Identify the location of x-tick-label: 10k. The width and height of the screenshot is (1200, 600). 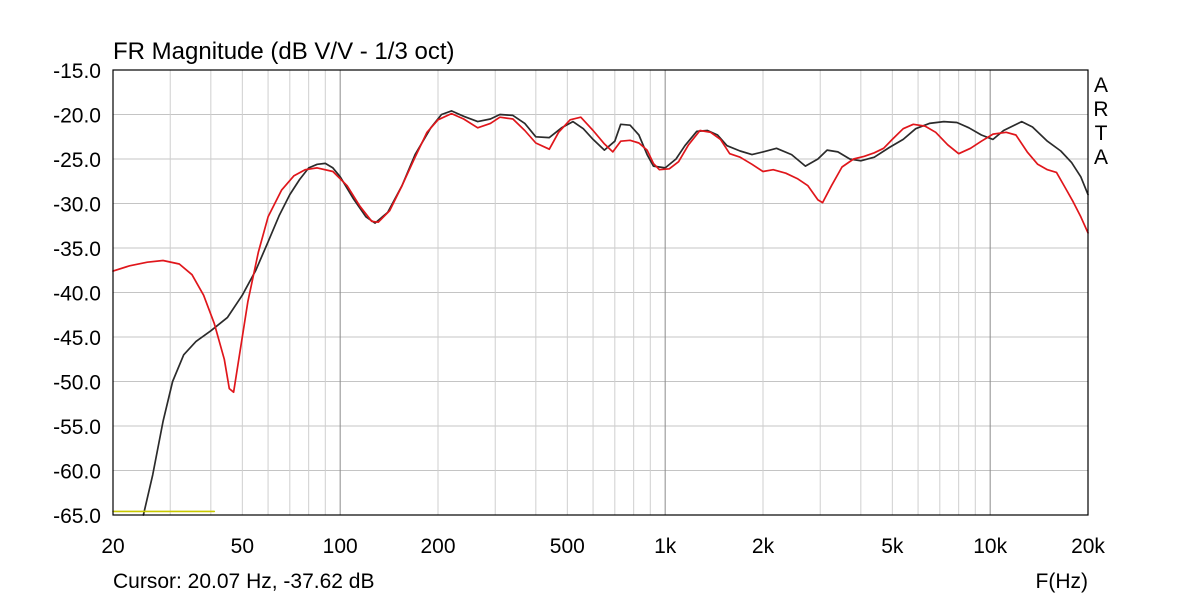
(990, 546).